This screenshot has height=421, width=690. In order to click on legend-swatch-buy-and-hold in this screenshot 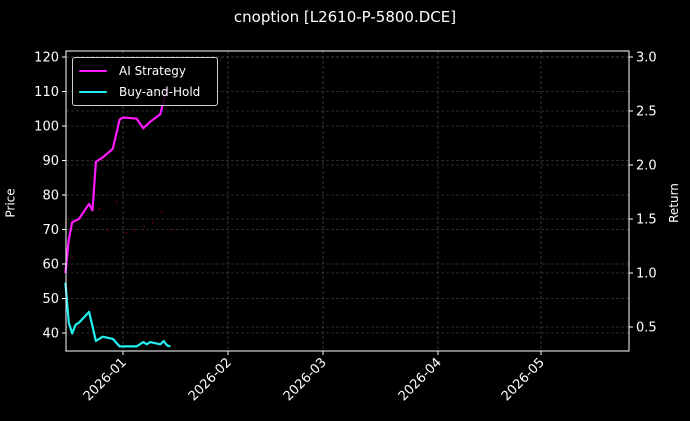, I will do `click(93, 92)`.